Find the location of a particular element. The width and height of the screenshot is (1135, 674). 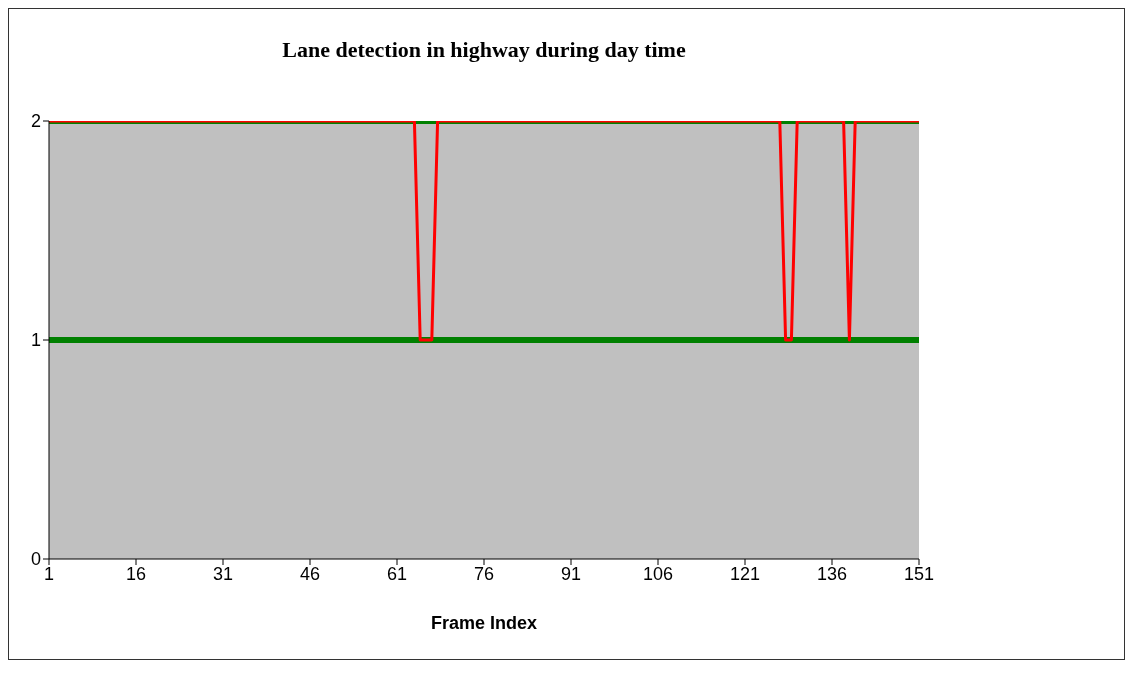

x-tick-label: 106 is located at coordinates (658, 573).